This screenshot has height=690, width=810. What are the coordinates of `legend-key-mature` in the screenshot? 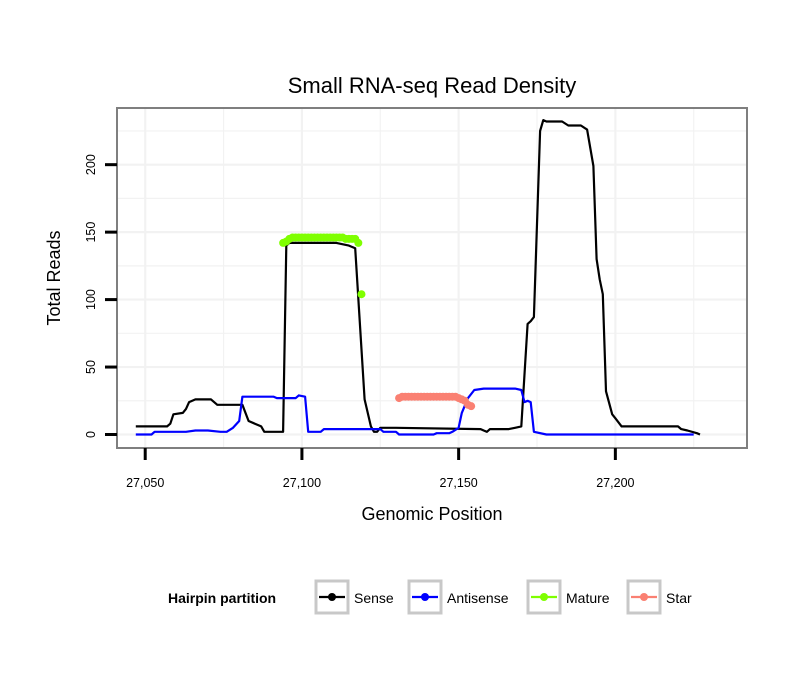 It's located at (544, 597).